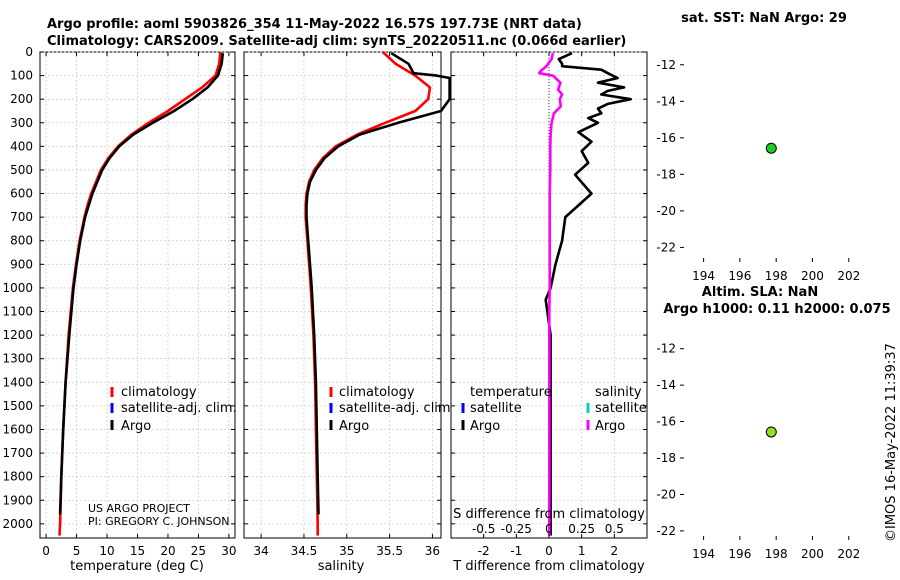 This screenshot has height=580, width=900. What do you see at coordinates (21, 146) in the screenshot?
I see `pressure-tick-label: 400` at bounding box center [21, 146].